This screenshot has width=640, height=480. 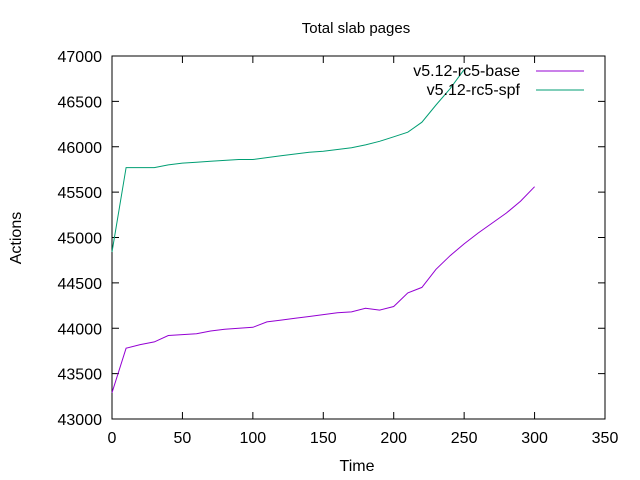 I want to click on x-tick-label: 100, so click(x=253, y=438).